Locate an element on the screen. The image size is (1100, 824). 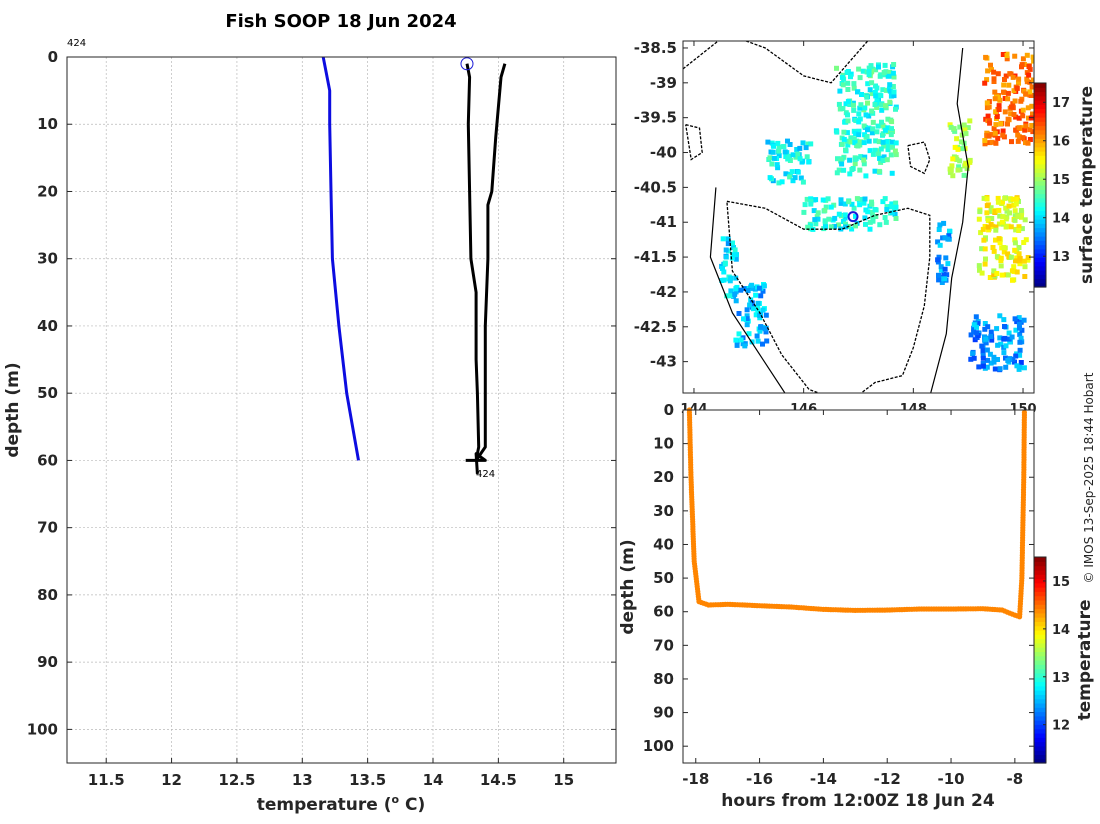
profile-y-tick-label: 100 is located at coordinates (42, 729).